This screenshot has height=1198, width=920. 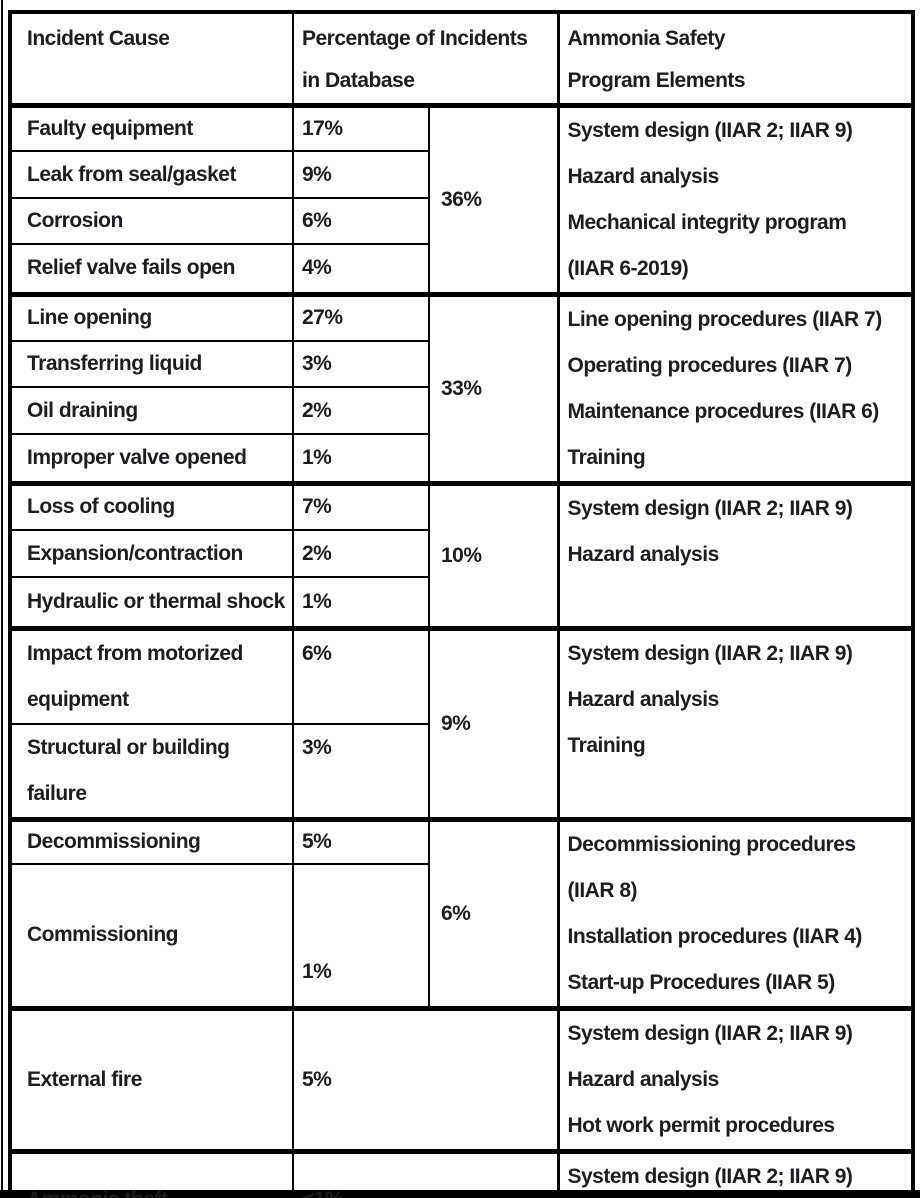 I want to click on cause-label-line: equipment, so click(x=78, y=699).